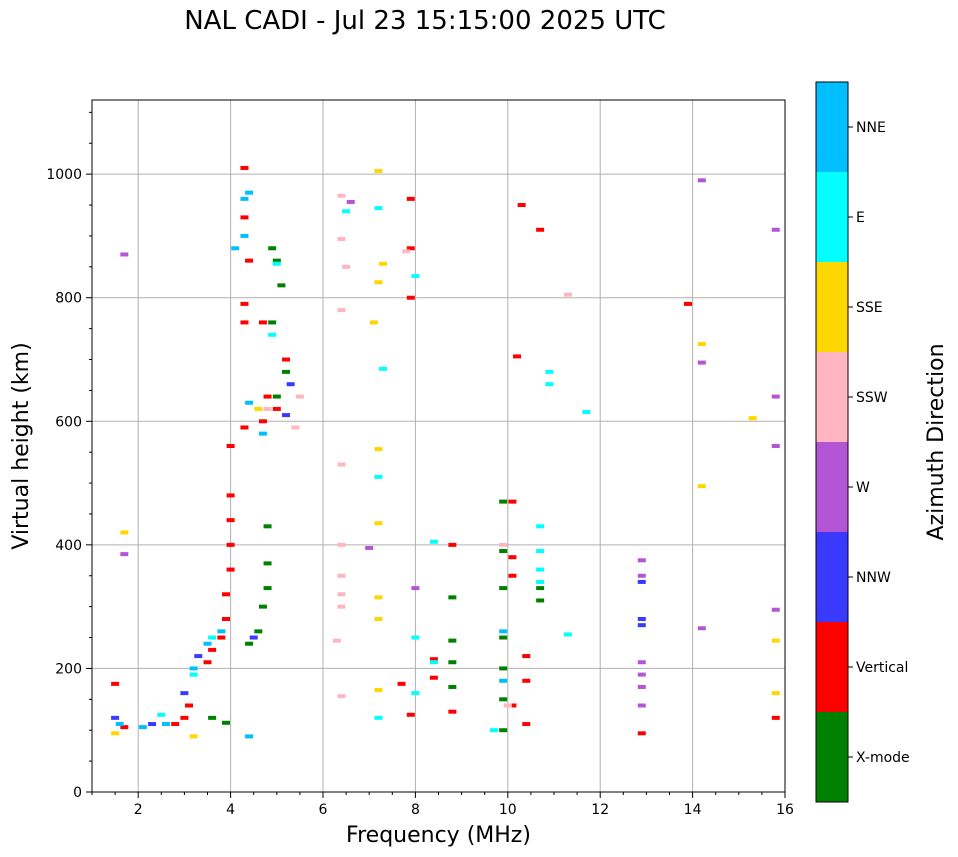  What do you see at coordinates (600, 810) in the screenshot?
I see `x-tick-label: 12` at bounding box center [600, 810].